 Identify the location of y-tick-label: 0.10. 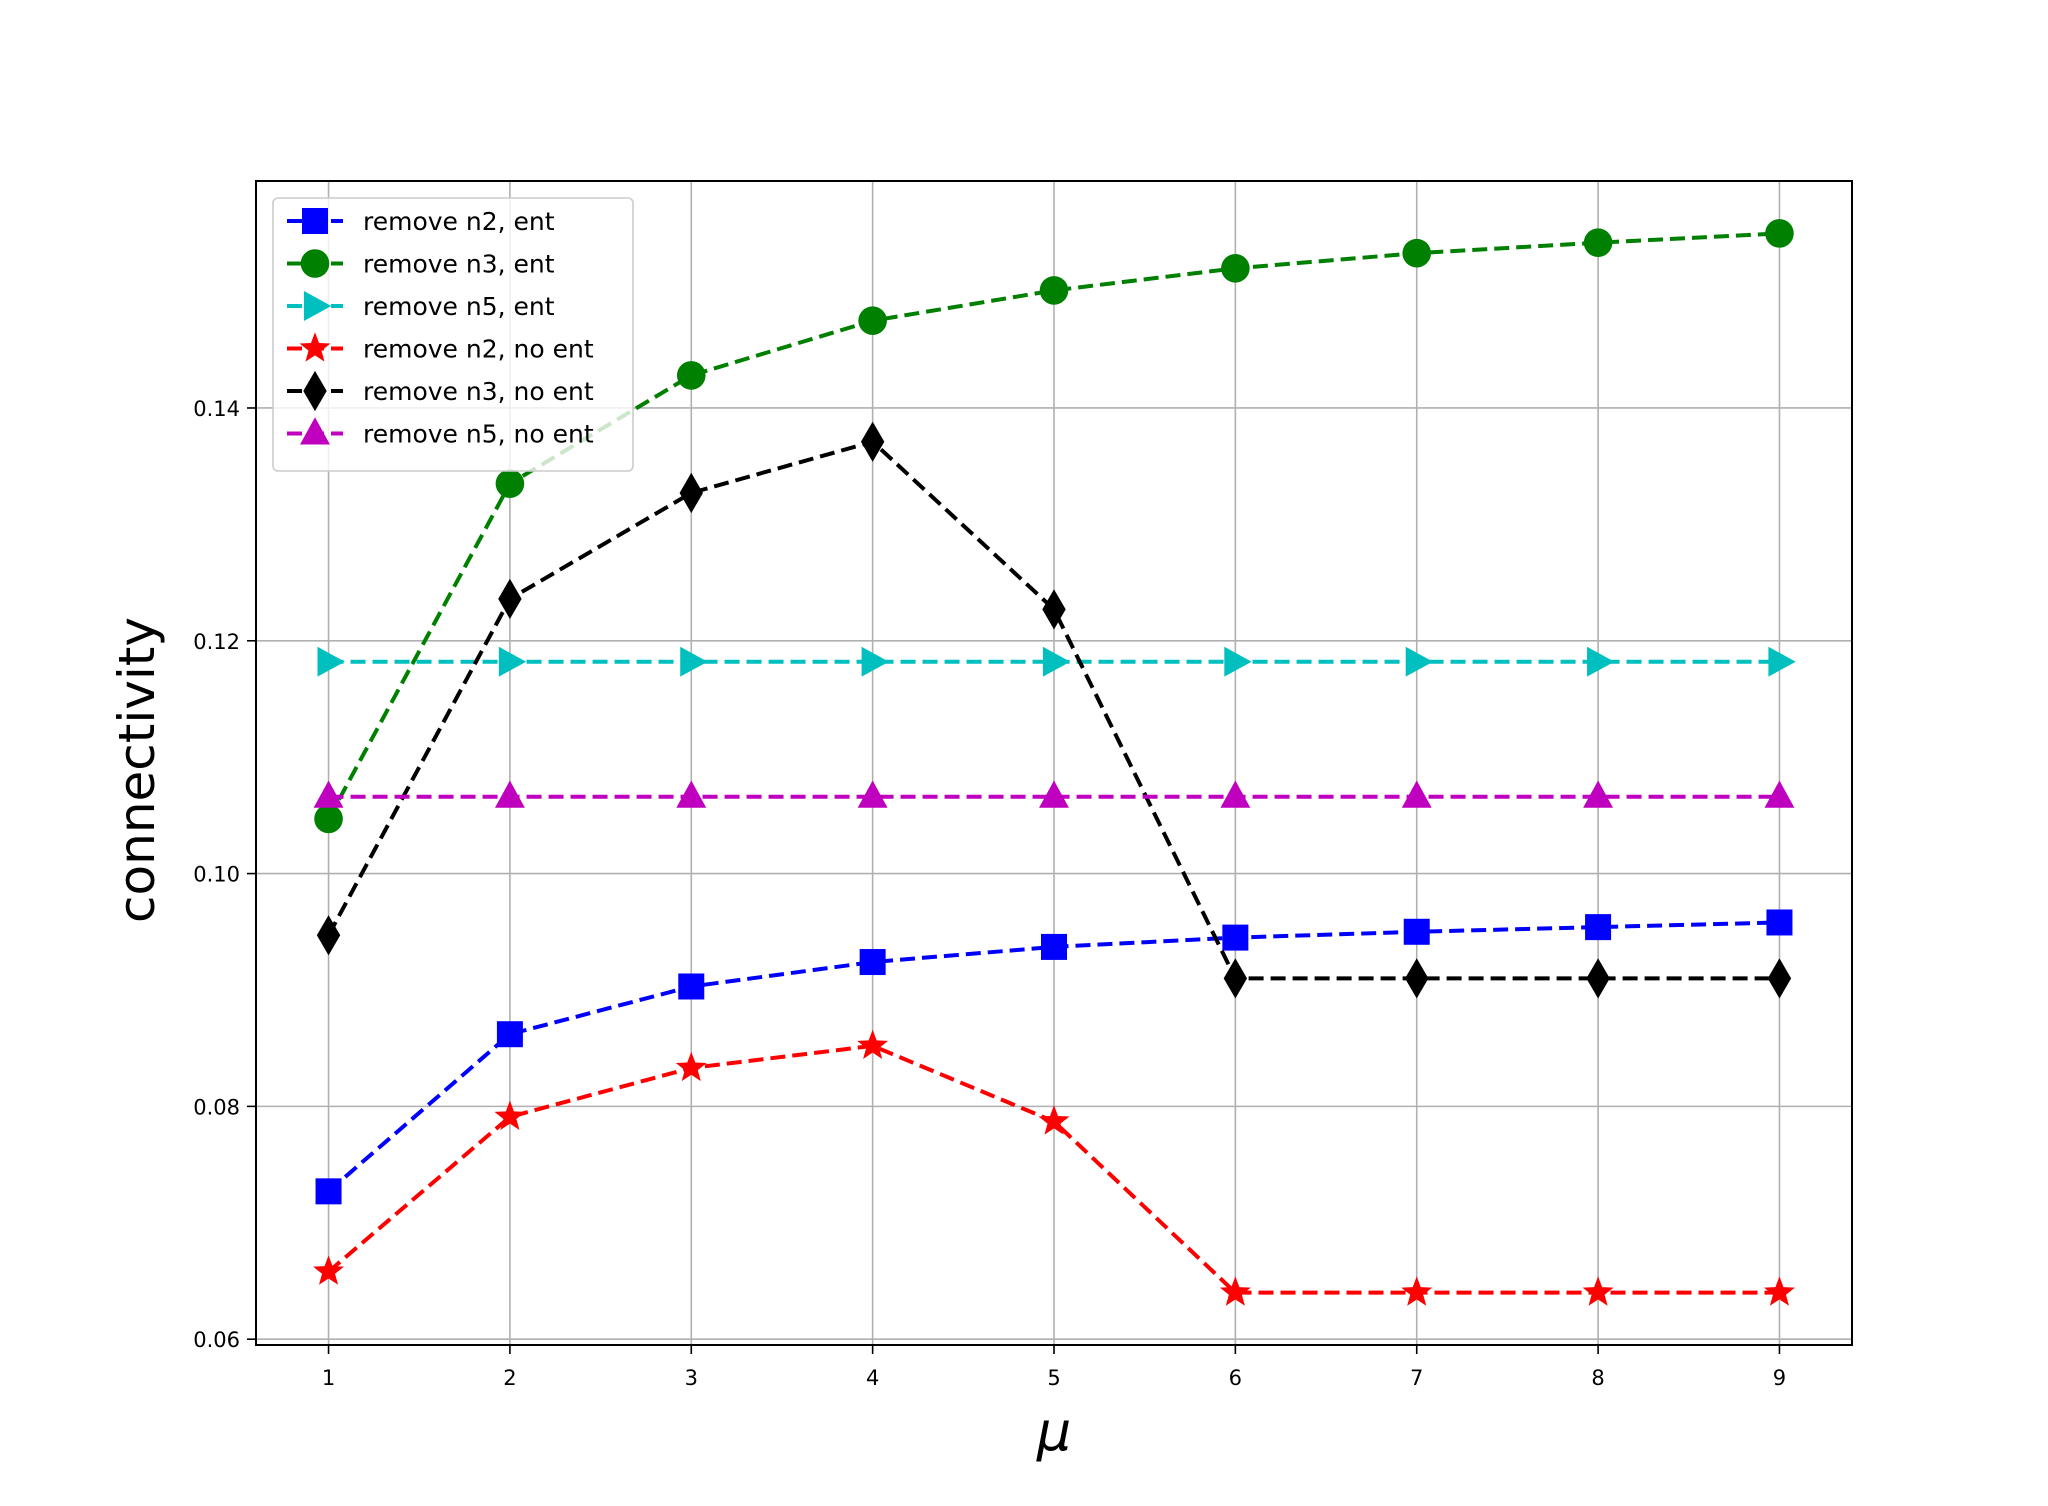
(216, 875).